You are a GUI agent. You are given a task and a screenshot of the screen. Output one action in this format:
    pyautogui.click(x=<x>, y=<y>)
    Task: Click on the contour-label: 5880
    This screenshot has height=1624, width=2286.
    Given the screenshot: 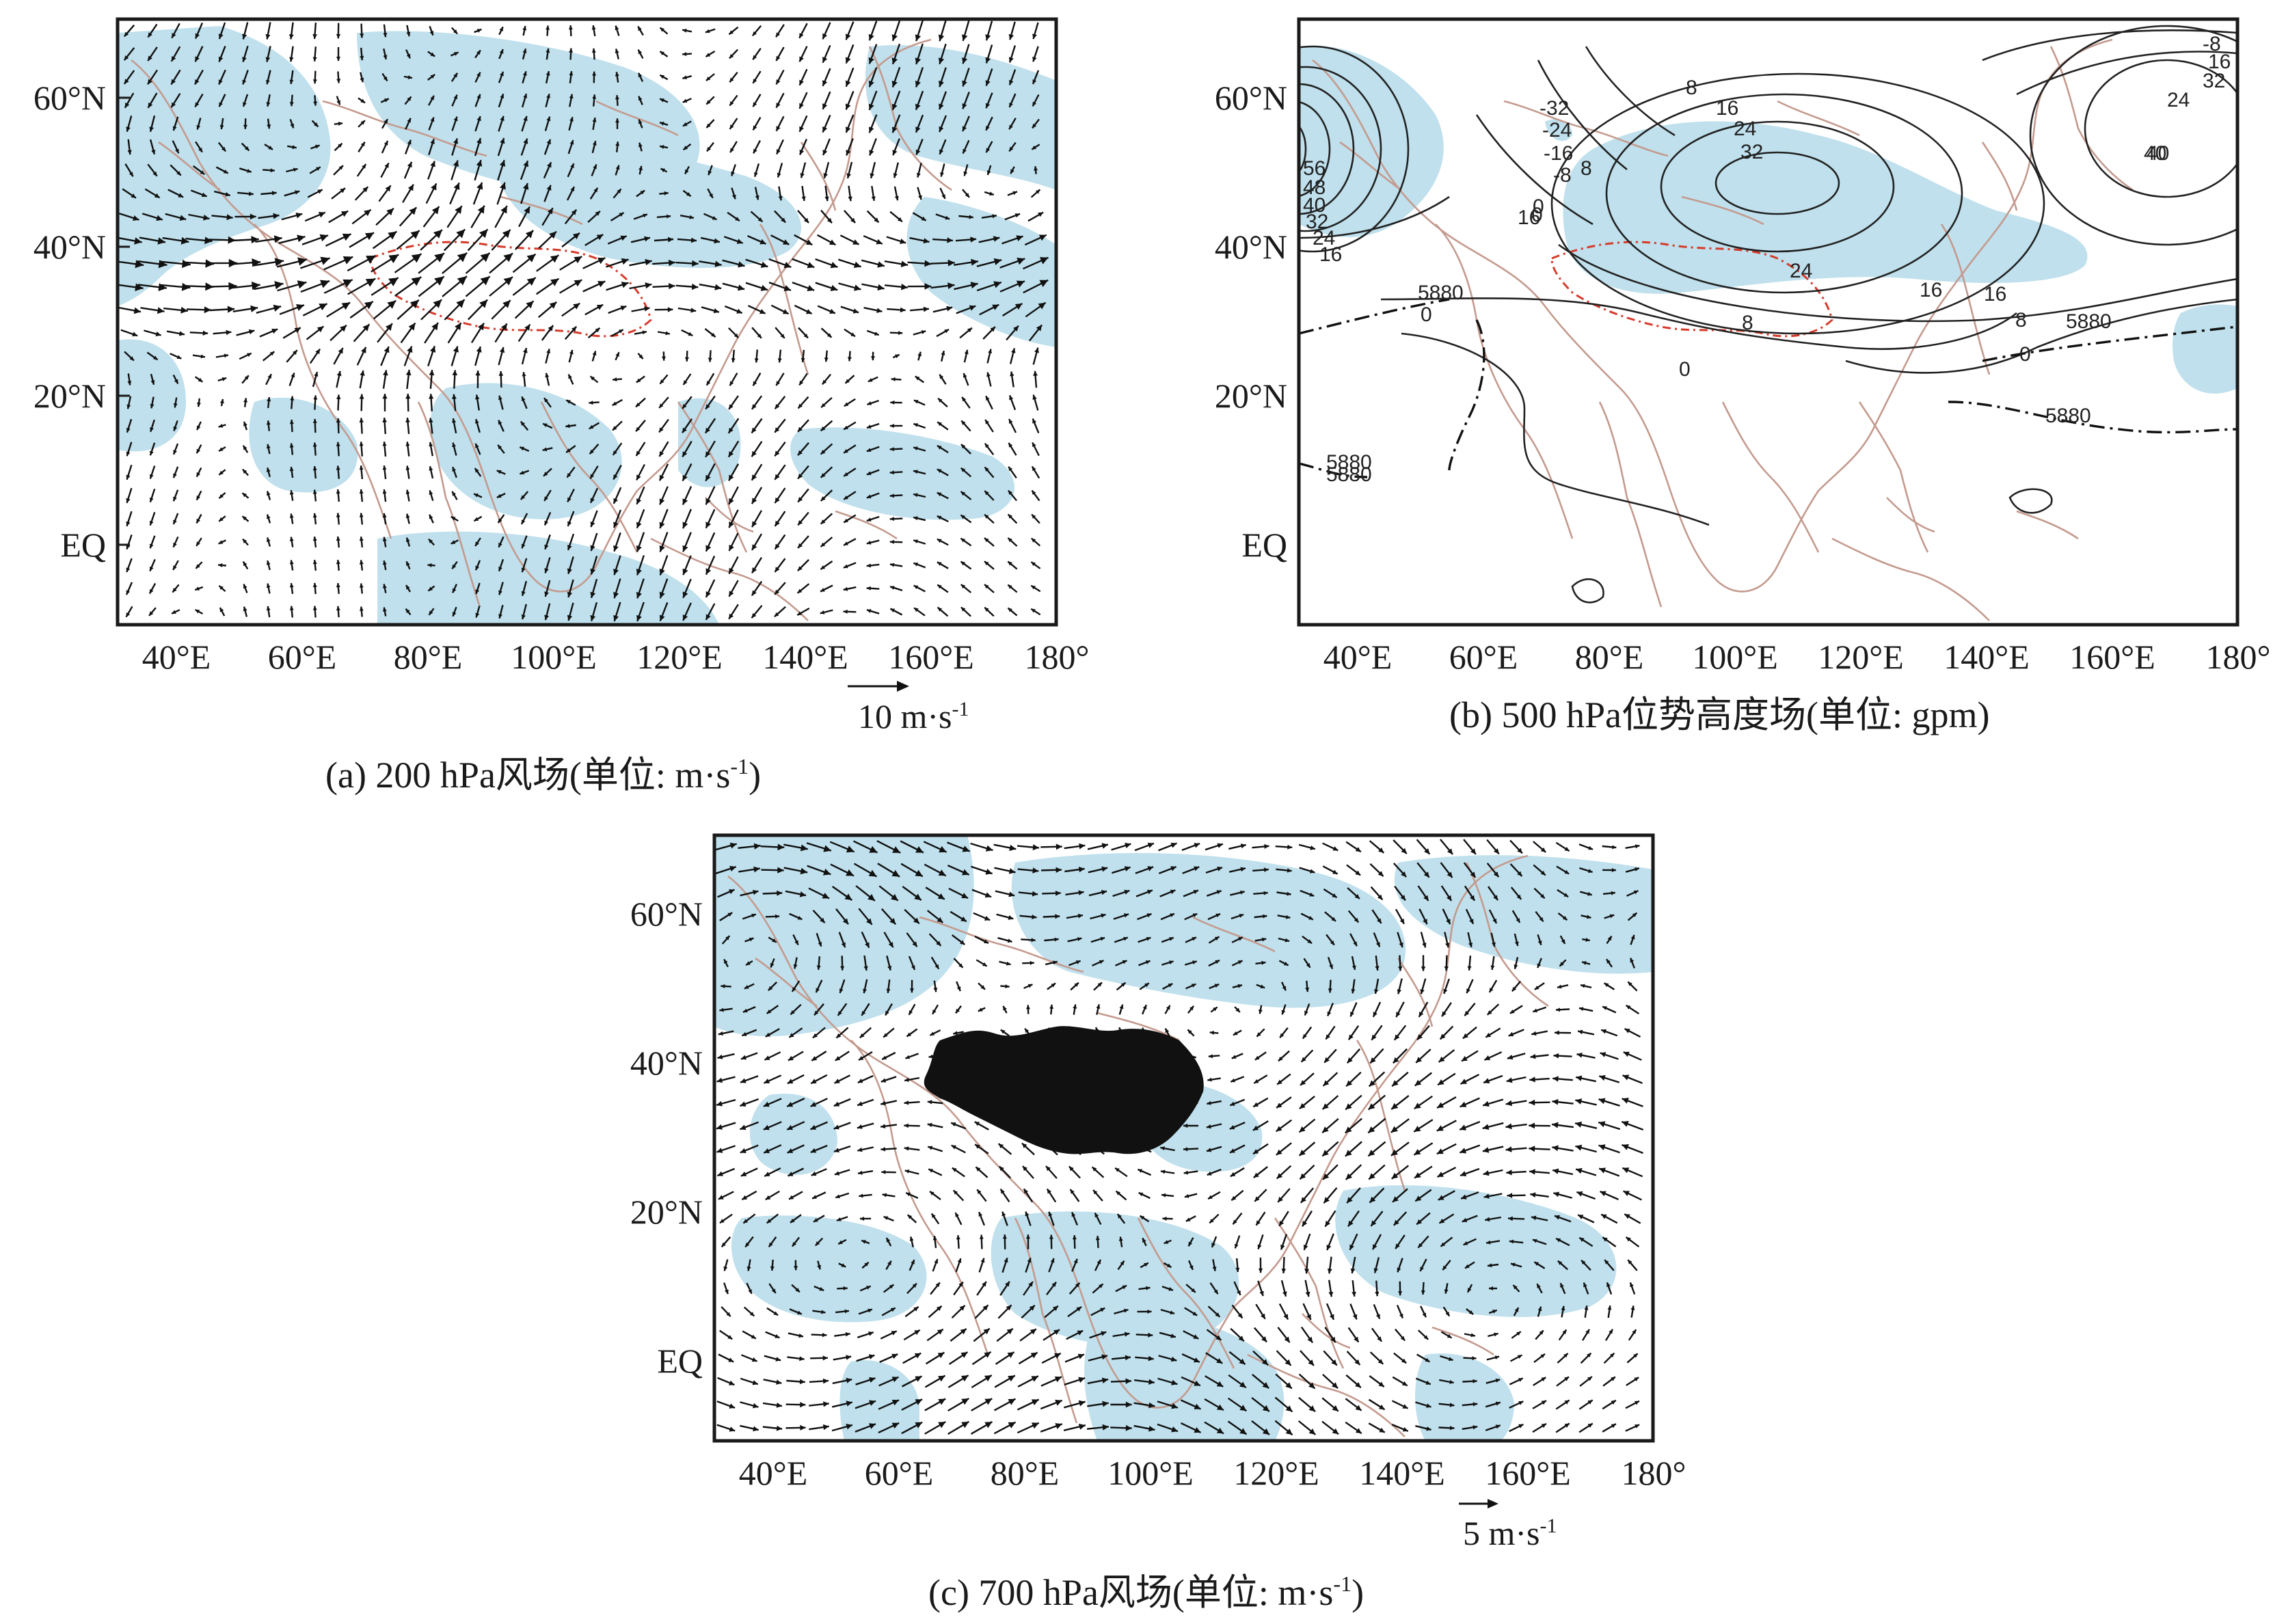 What is the action you would take?
    pyautogui.click(x=1441, y=293)
    